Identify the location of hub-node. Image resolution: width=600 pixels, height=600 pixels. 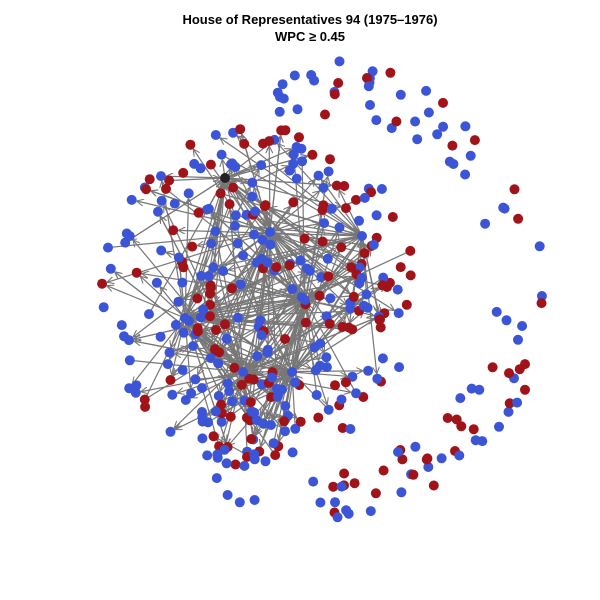
(270, 232).